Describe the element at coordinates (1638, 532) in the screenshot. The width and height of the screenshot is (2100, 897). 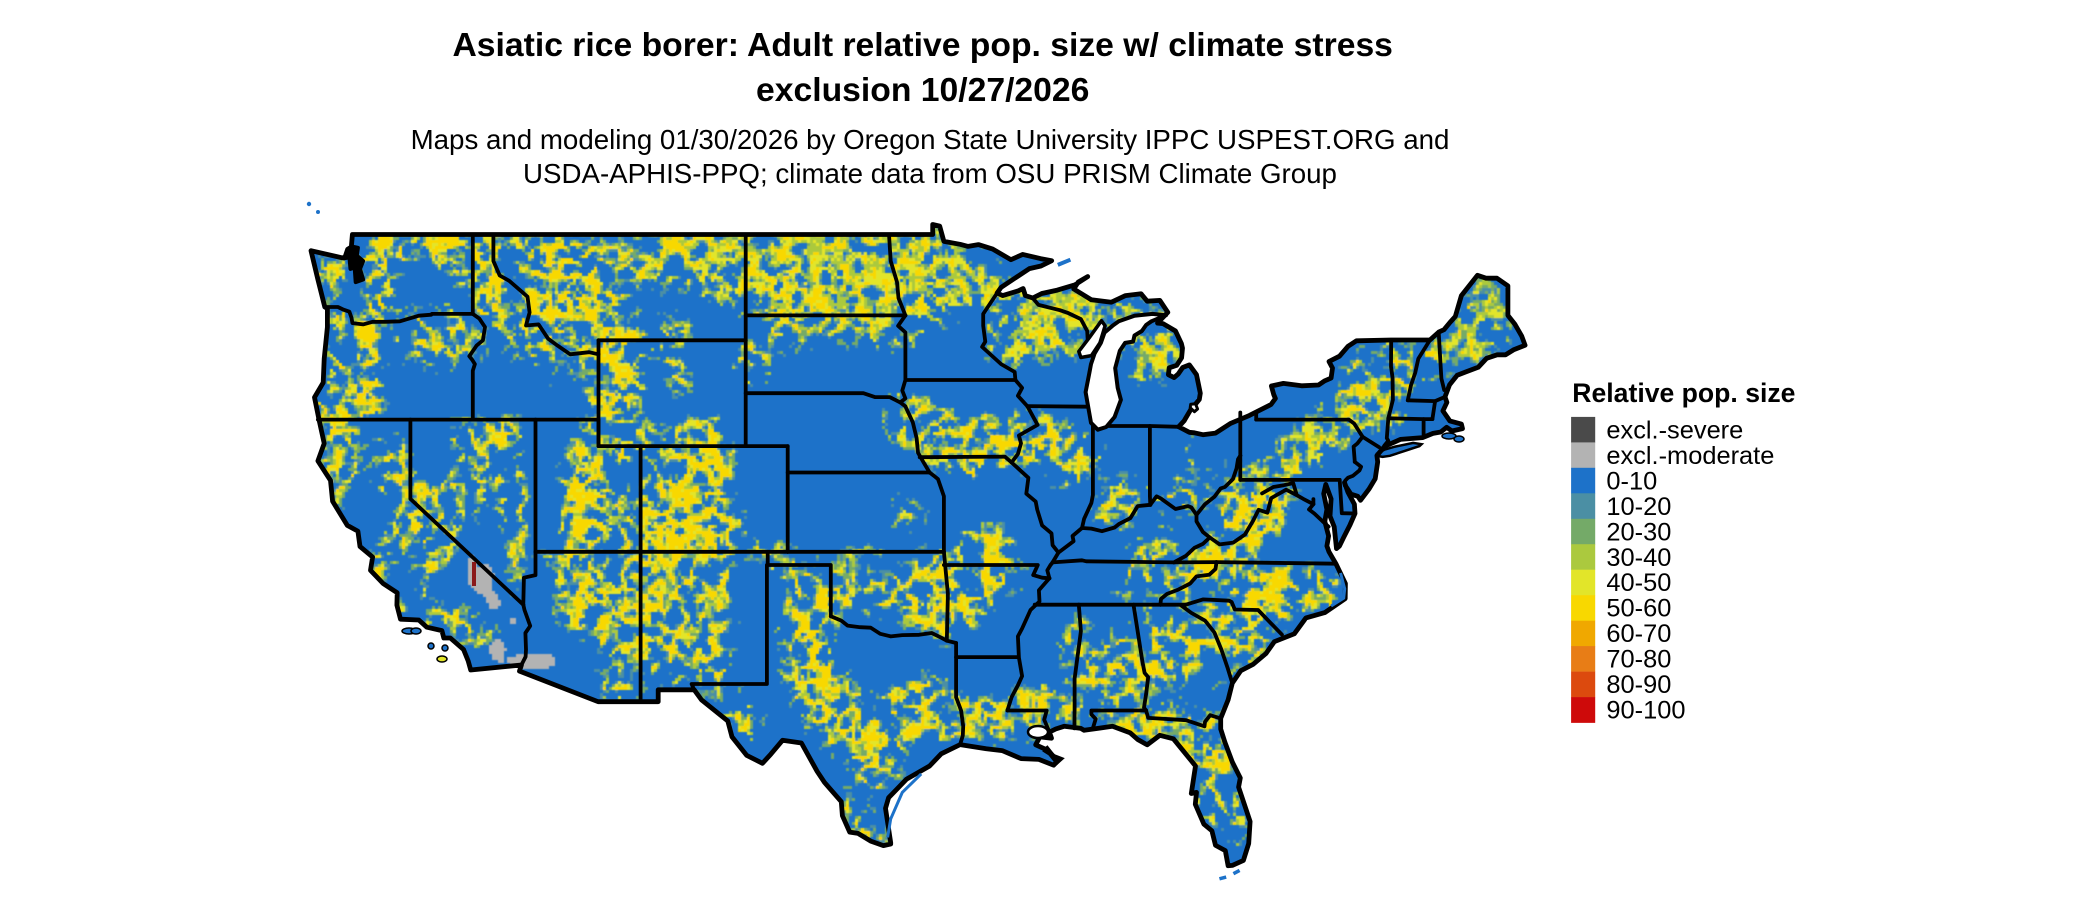
I see `svg-text: 20-30` at that location.